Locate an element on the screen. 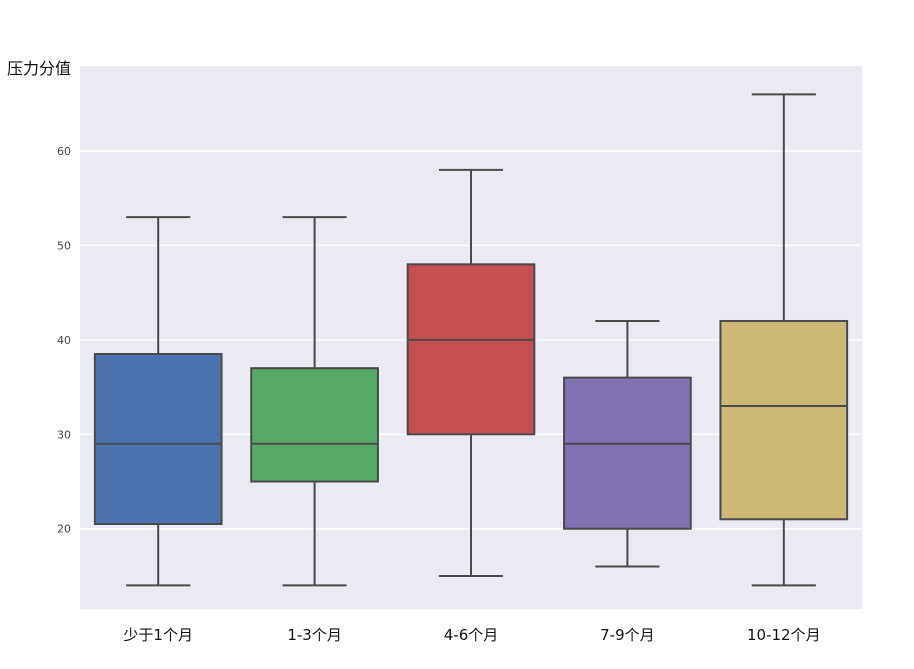 The image size is (914, 669). x-tick-label-3: 4-6个月 is located at coordinates (471, 635).